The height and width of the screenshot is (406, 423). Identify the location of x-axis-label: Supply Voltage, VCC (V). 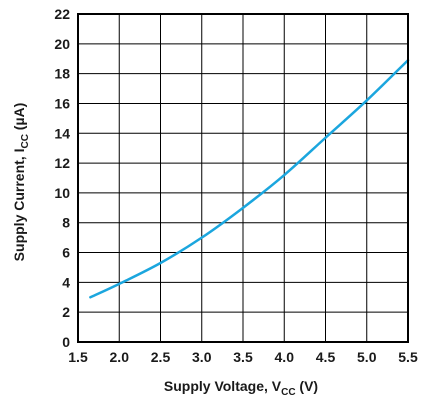
(241, 388).